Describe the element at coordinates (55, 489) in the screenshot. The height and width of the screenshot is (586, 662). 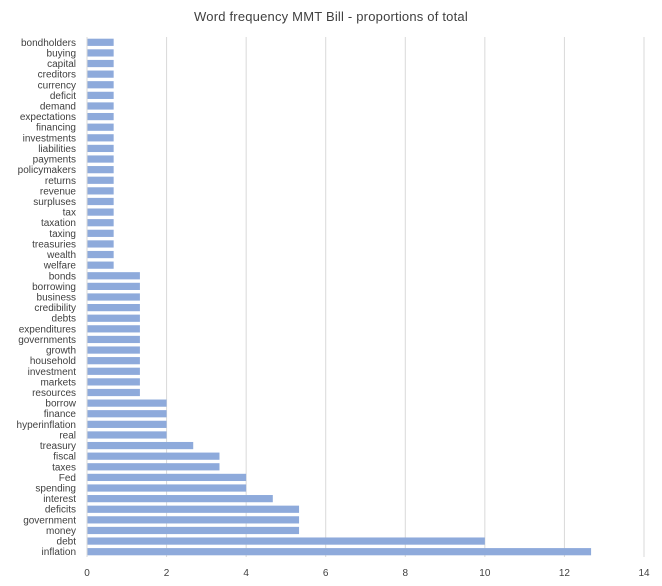
I see `category-label: spending` at that location.